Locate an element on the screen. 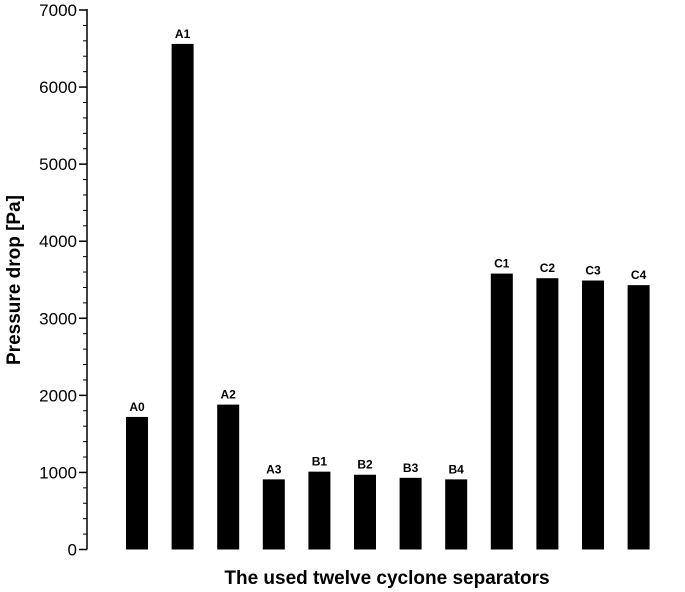 The image size is (685, 592). bar-label-b3: B3 is located at coordinates (411, 468).